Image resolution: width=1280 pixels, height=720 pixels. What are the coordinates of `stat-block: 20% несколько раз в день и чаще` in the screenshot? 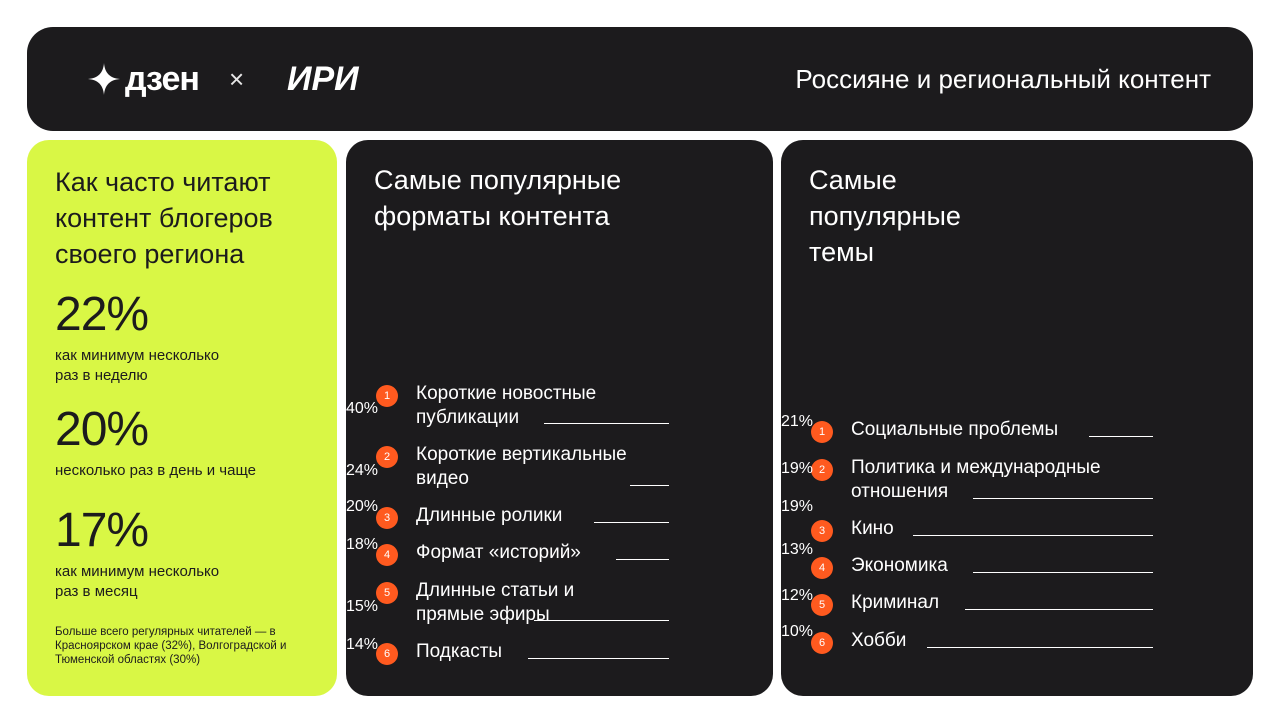 It's located at (185, 443).